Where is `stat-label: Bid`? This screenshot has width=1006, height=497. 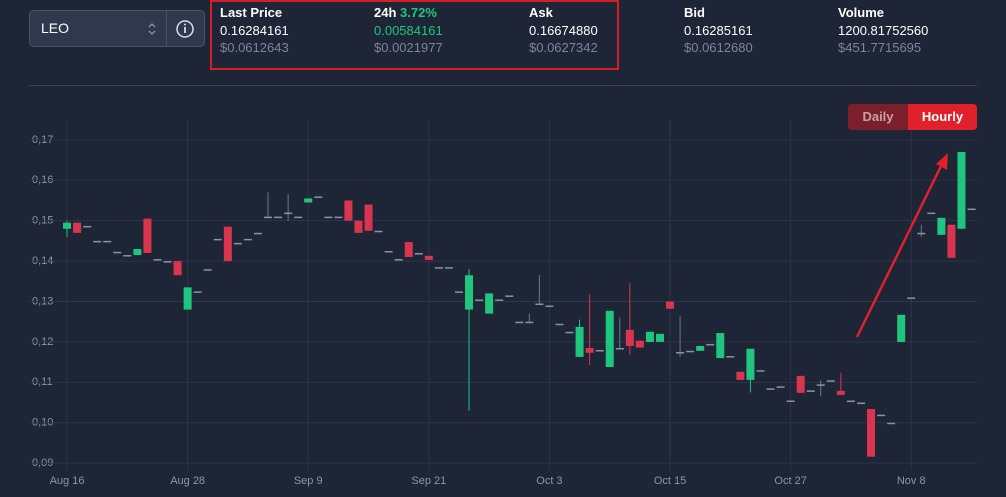 stat-label: Bid is located at coordinates (718, 13).